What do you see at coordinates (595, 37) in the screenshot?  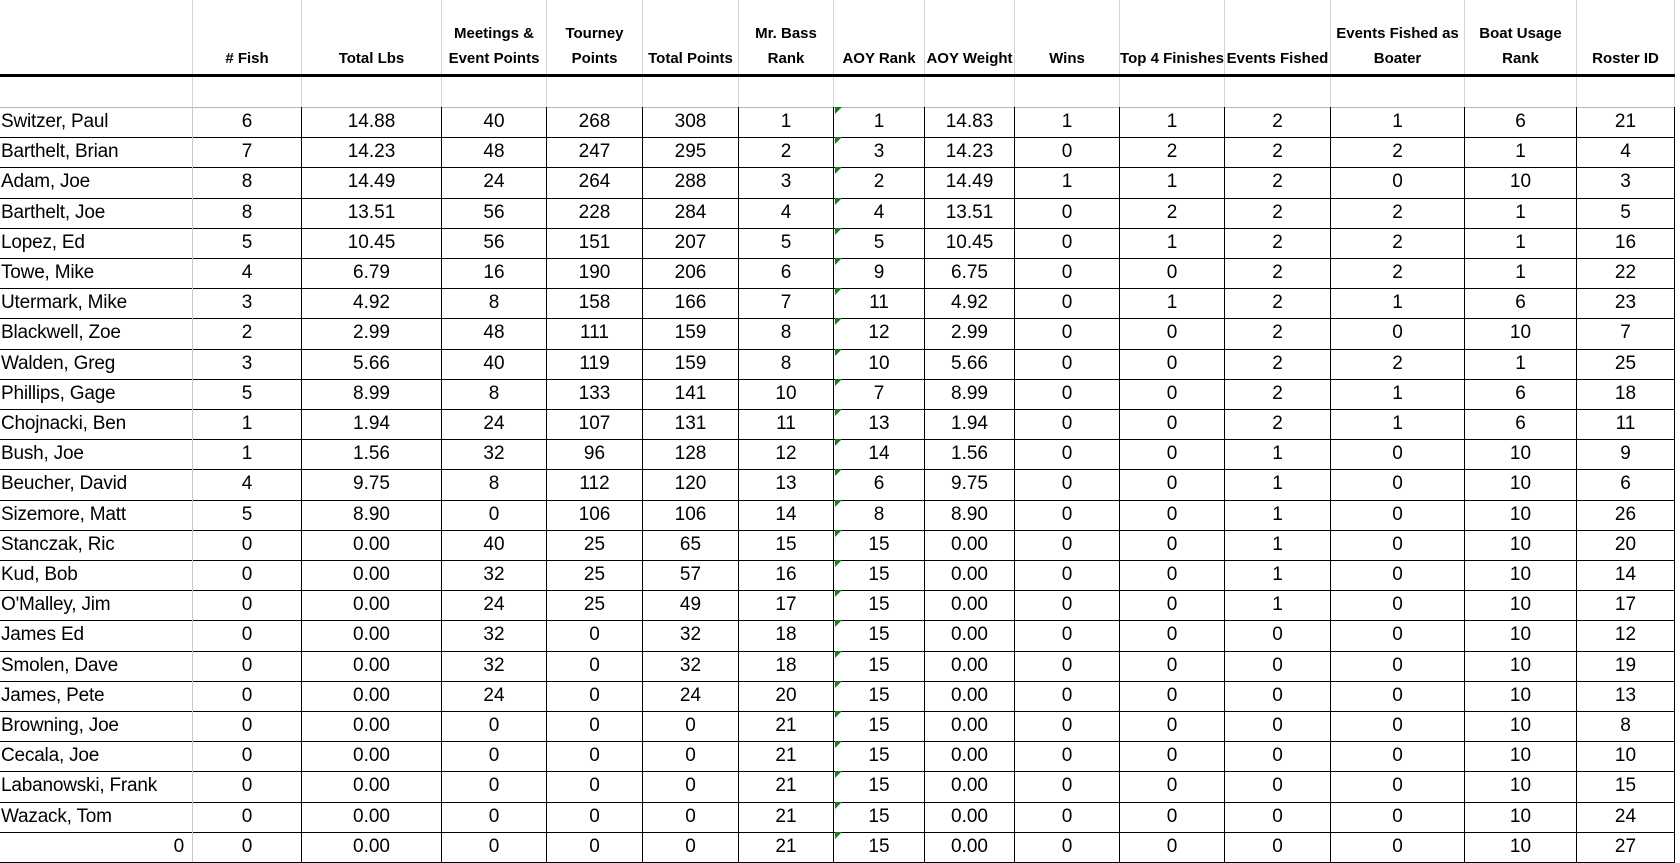 I see `column-header-tourney-points: Tourney Points` at bounding box center [595, 37].